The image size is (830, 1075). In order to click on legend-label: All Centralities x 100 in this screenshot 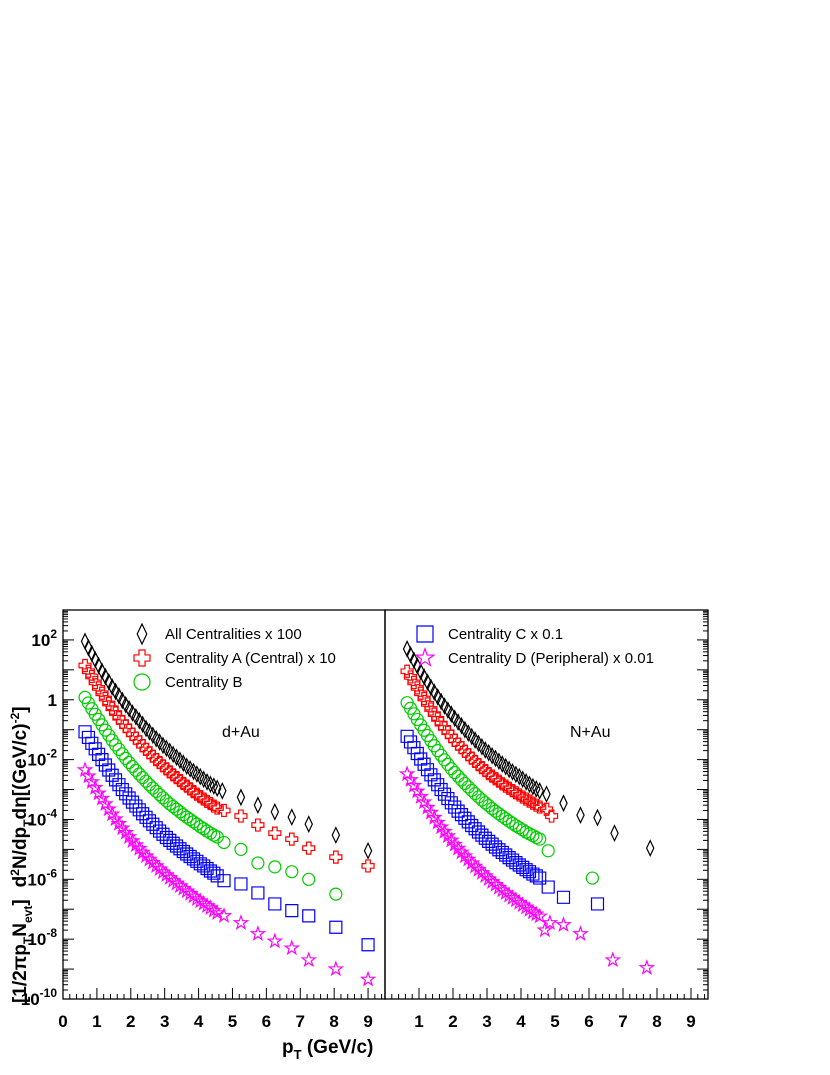, I will do `click(233, 634)`.